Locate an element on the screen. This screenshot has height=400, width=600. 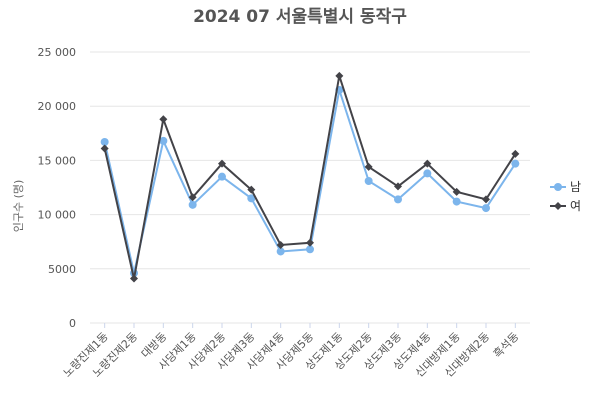
y-tick-label: 5000 is located at coordinates (62, 269).